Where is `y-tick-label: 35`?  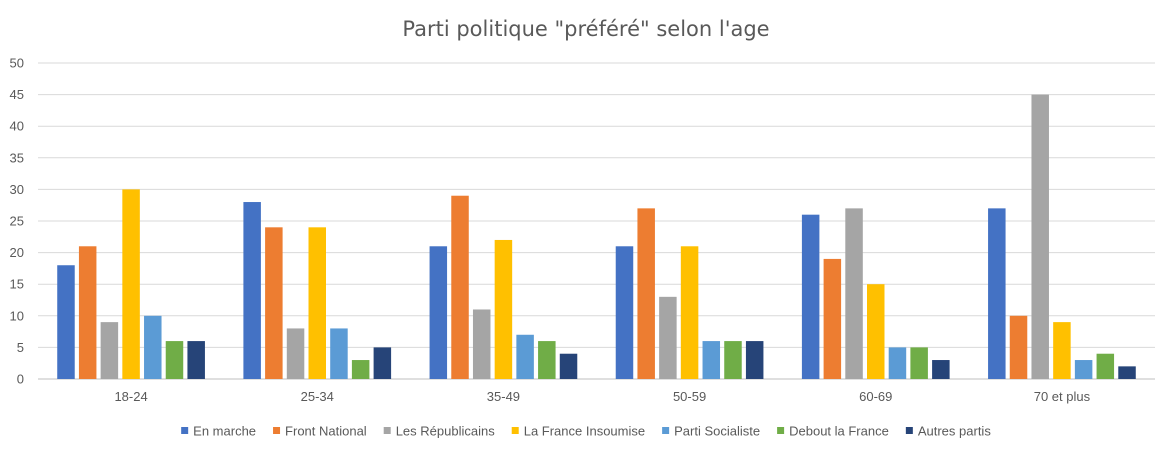
y-tick-label: 35 is located at coordinates (17, 157).